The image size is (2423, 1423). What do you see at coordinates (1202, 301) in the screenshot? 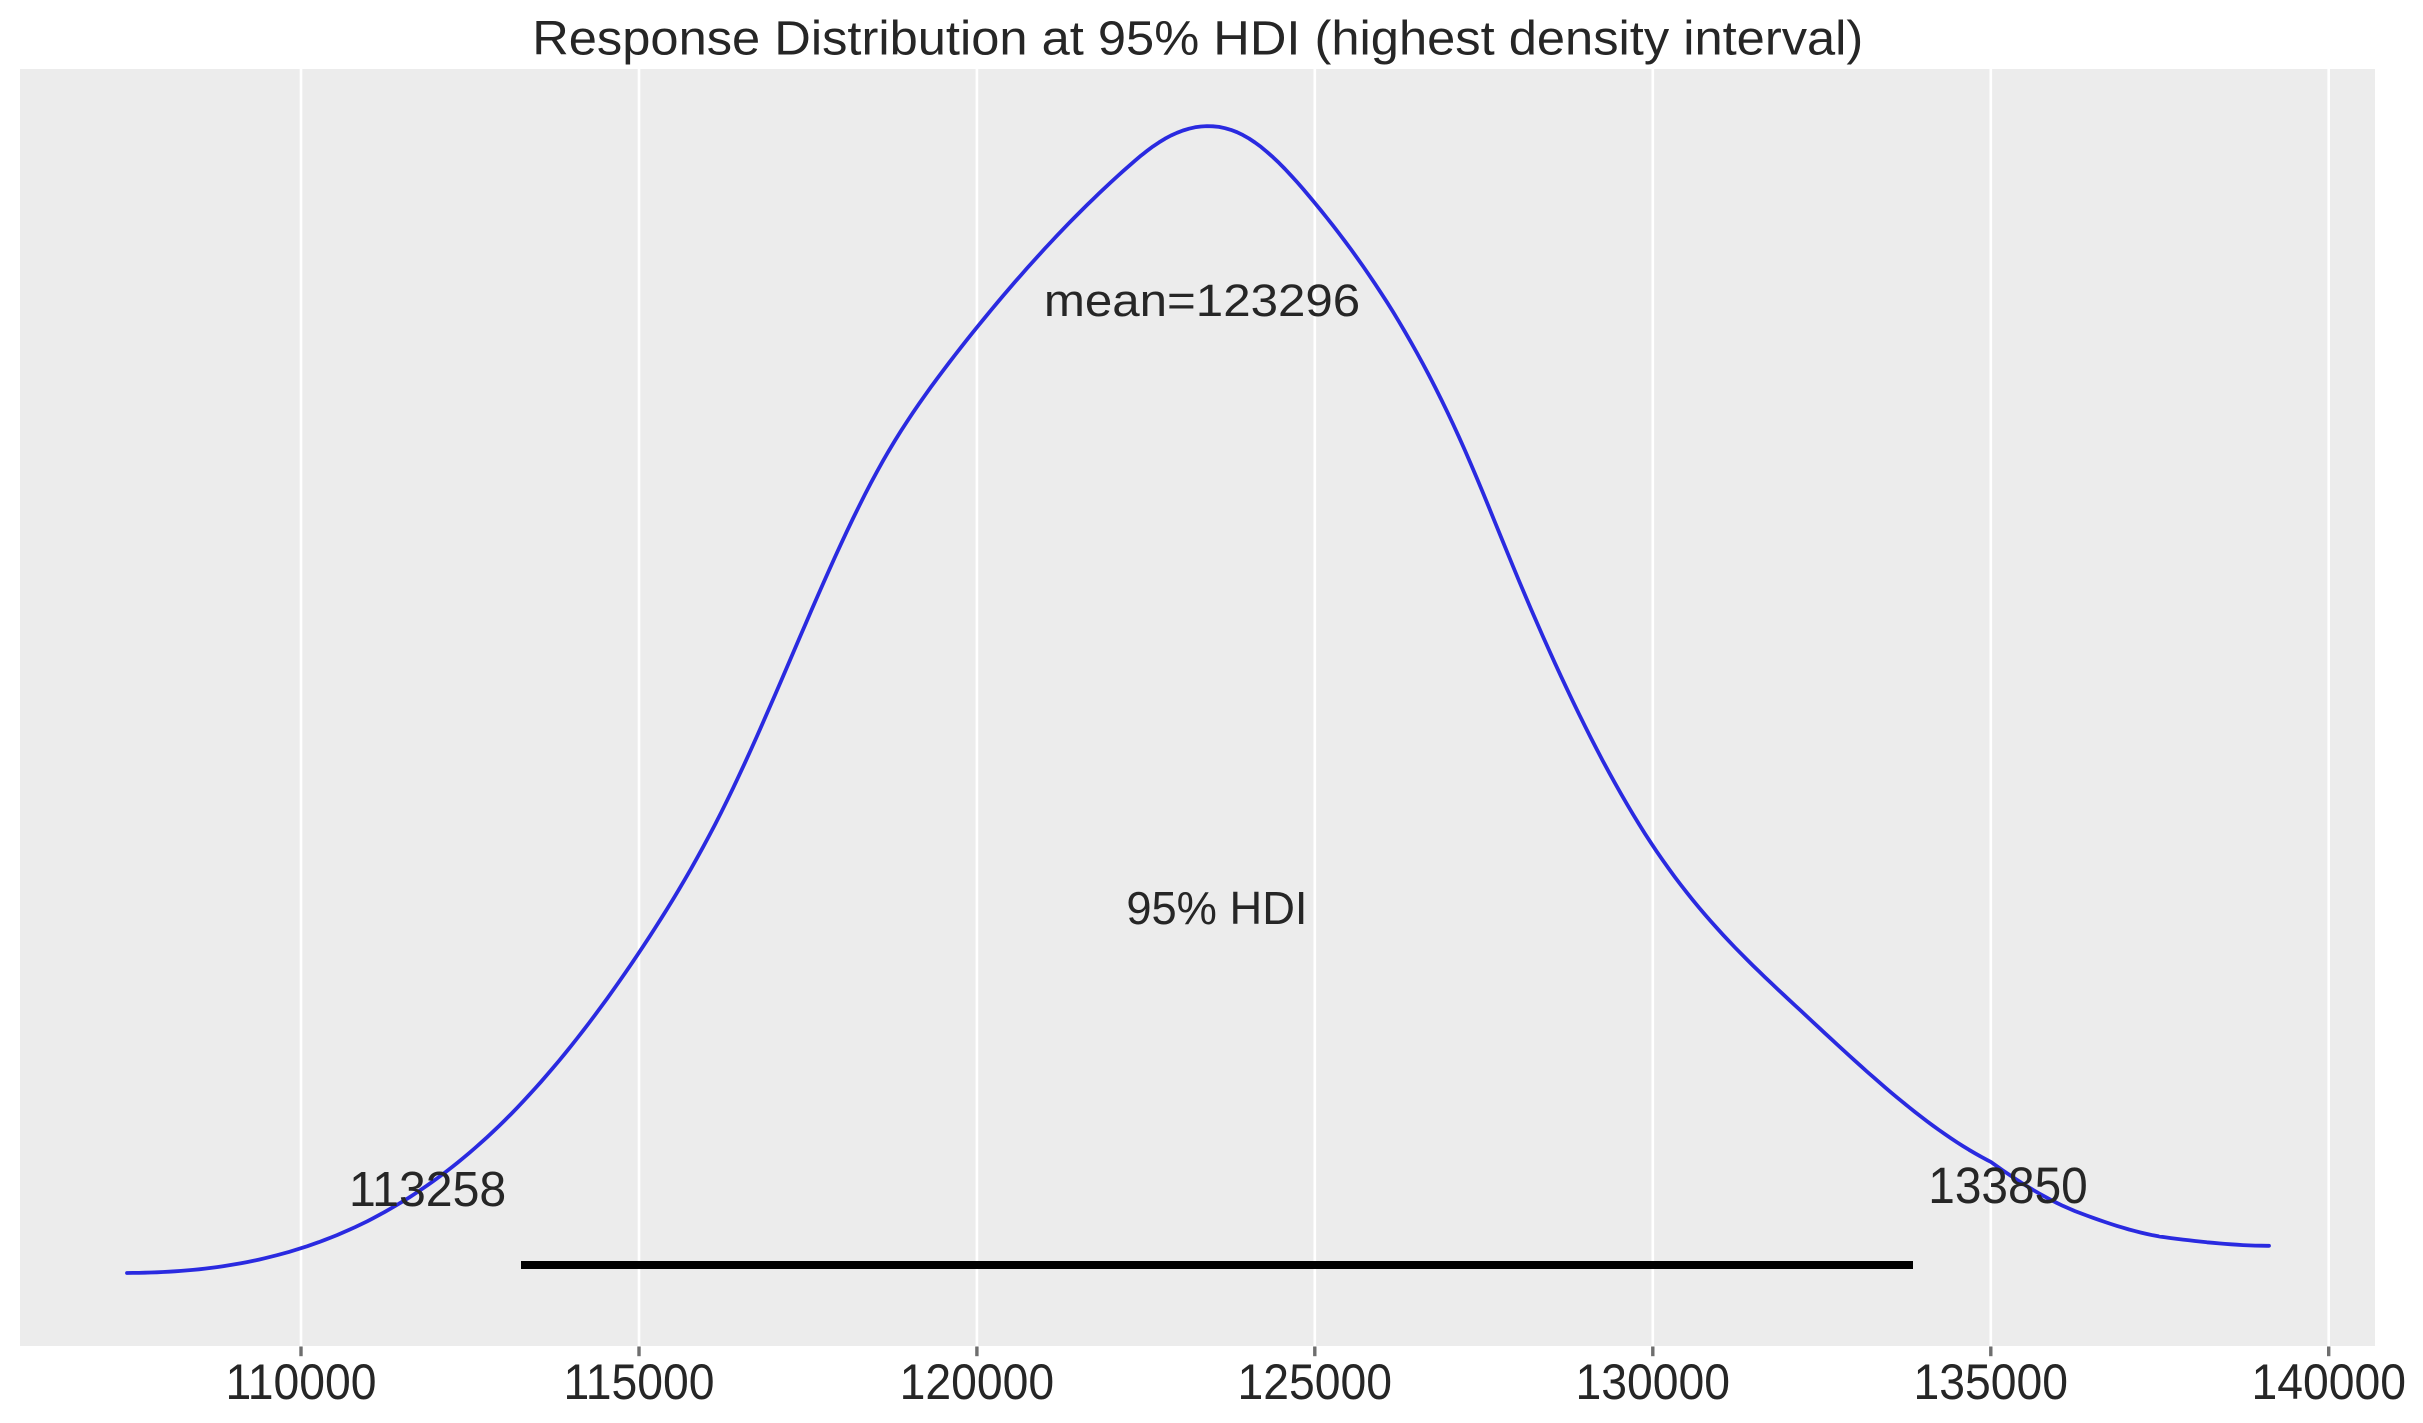
I see `svg-text: mean=123296` at bounding box center [1202, 301].